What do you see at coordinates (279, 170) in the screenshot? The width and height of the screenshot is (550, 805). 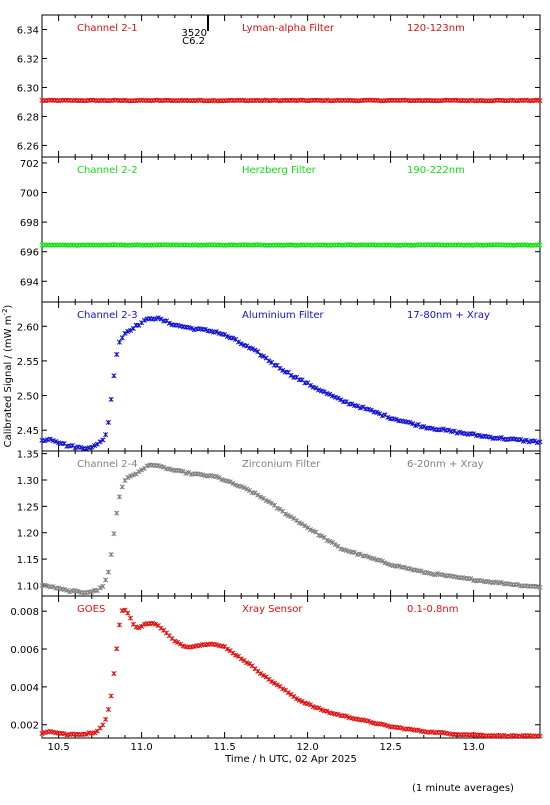 I see `filter-label: Herzberg Filter` at bounding box center [279, 170].